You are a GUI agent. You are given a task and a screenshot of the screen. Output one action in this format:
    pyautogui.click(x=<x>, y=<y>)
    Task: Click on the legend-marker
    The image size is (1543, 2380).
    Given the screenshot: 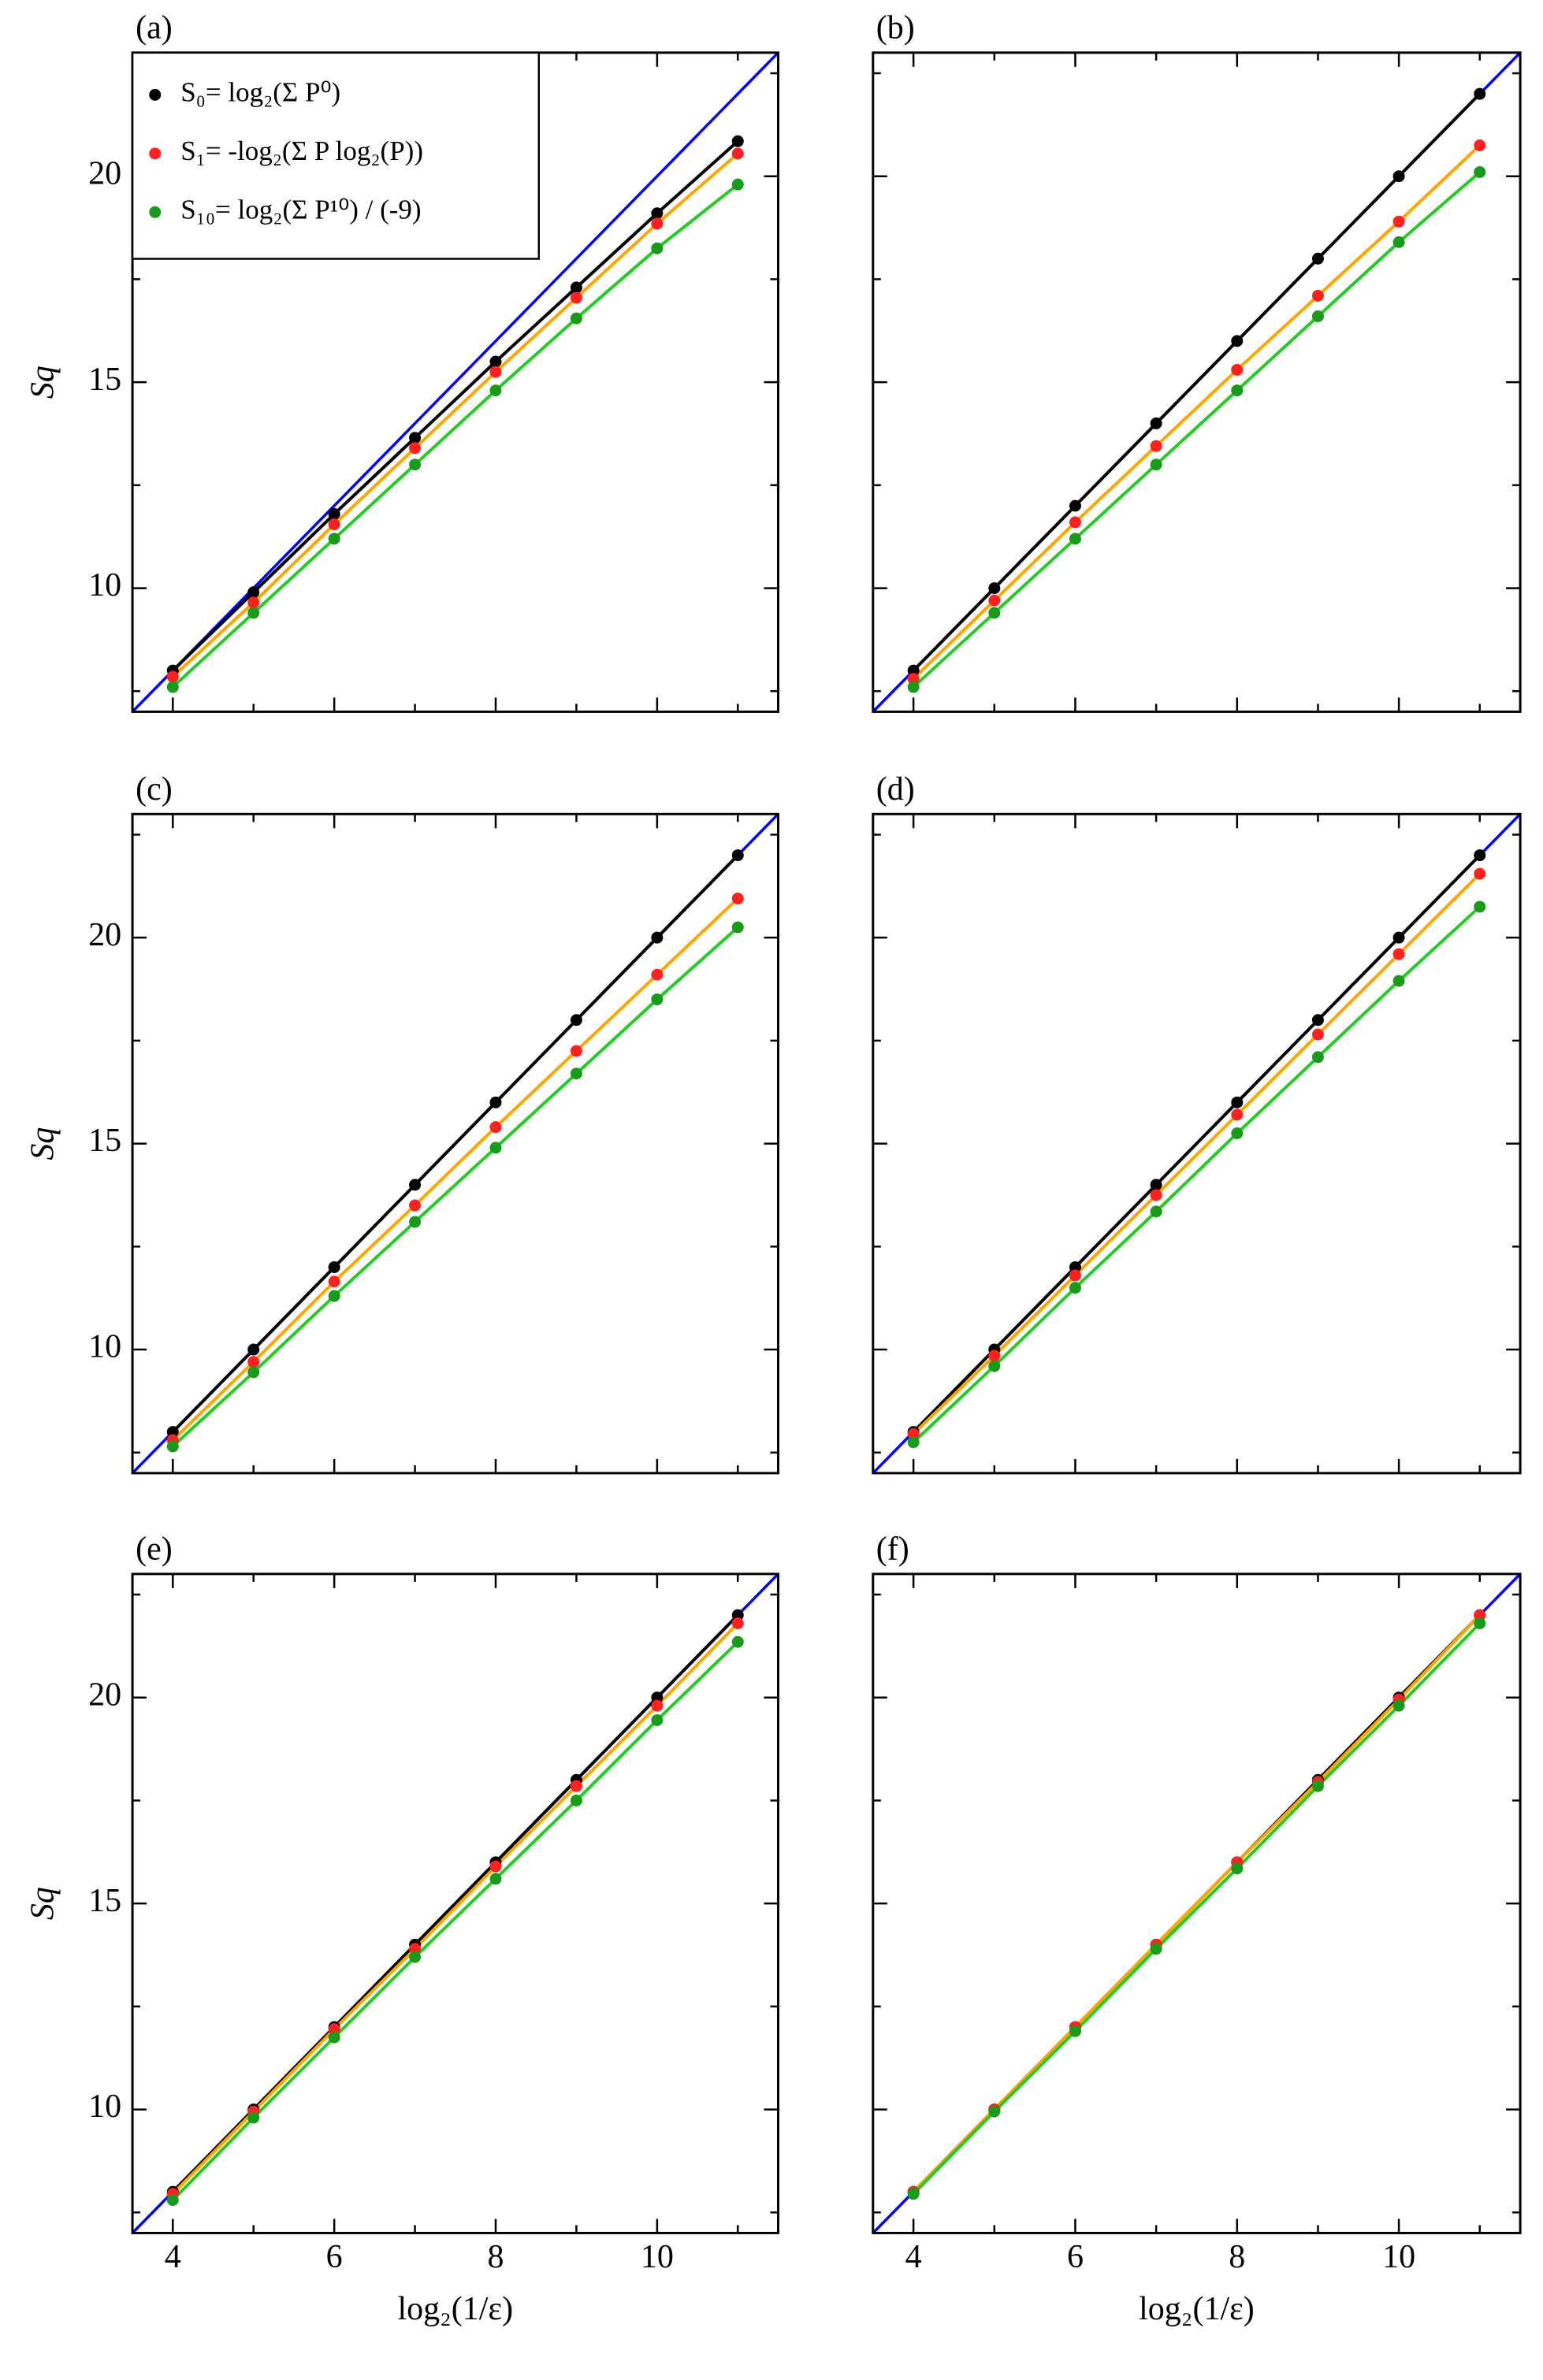 What is the action you would take?
    pyautogui.click(x=155, y=94)
    